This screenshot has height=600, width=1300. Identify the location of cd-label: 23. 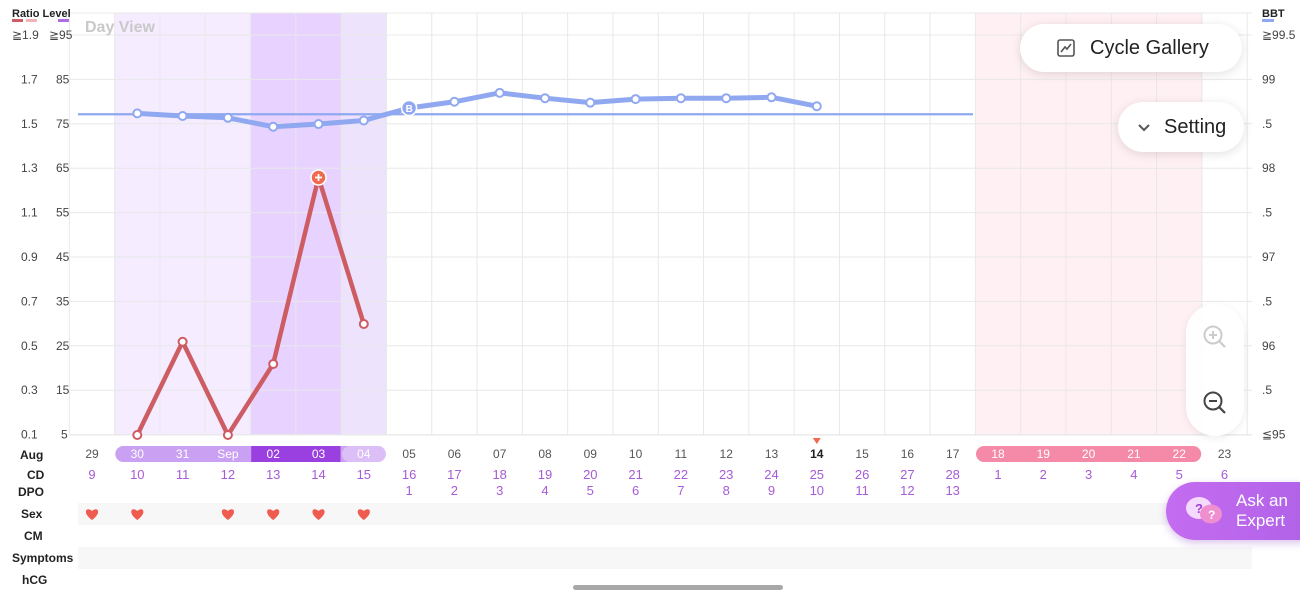
(726, 474).